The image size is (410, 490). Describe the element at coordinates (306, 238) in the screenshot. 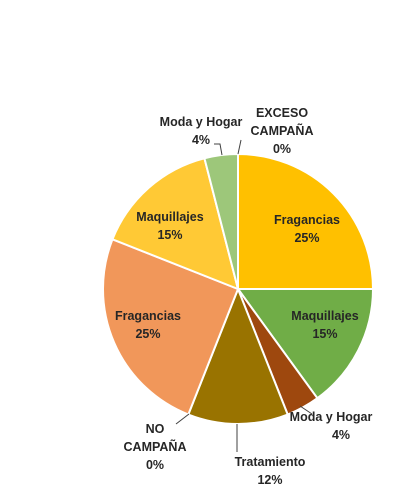

I see `data-label-value-fragancias-0: 25%` at that location.